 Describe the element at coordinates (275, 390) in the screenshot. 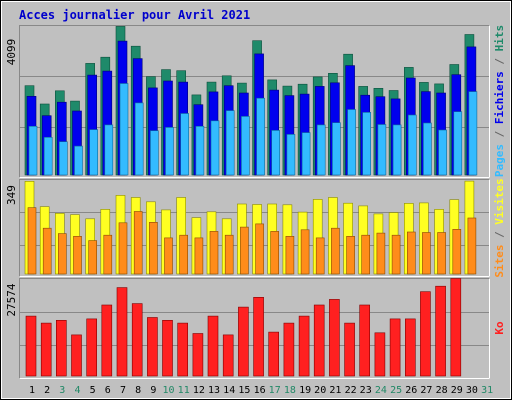

I see `x-tick-label-day-17: 17` at that location.